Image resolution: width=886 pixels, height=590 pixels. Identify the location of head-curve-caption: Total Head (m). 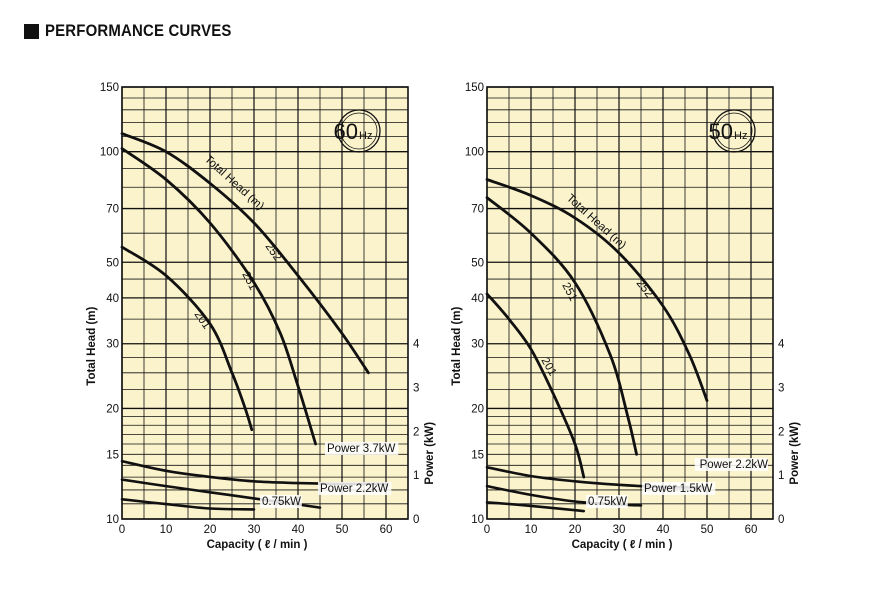
(596, 221).